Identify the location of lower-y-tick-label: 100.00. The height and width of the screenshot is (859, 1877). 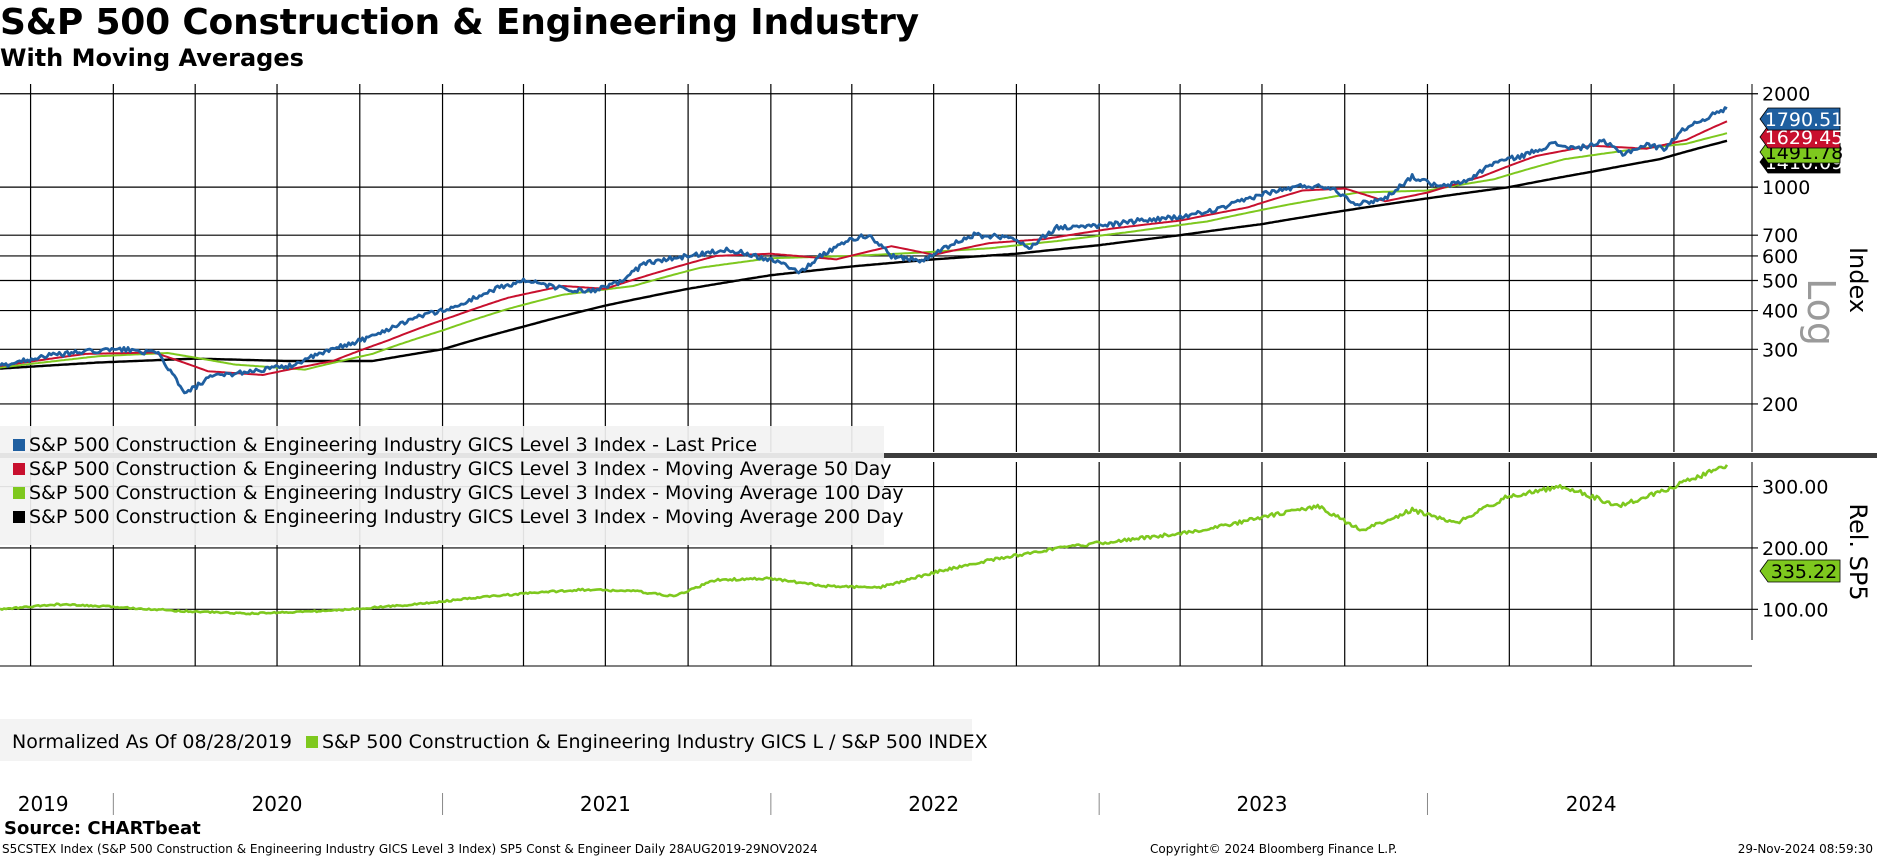
(1795, 610).